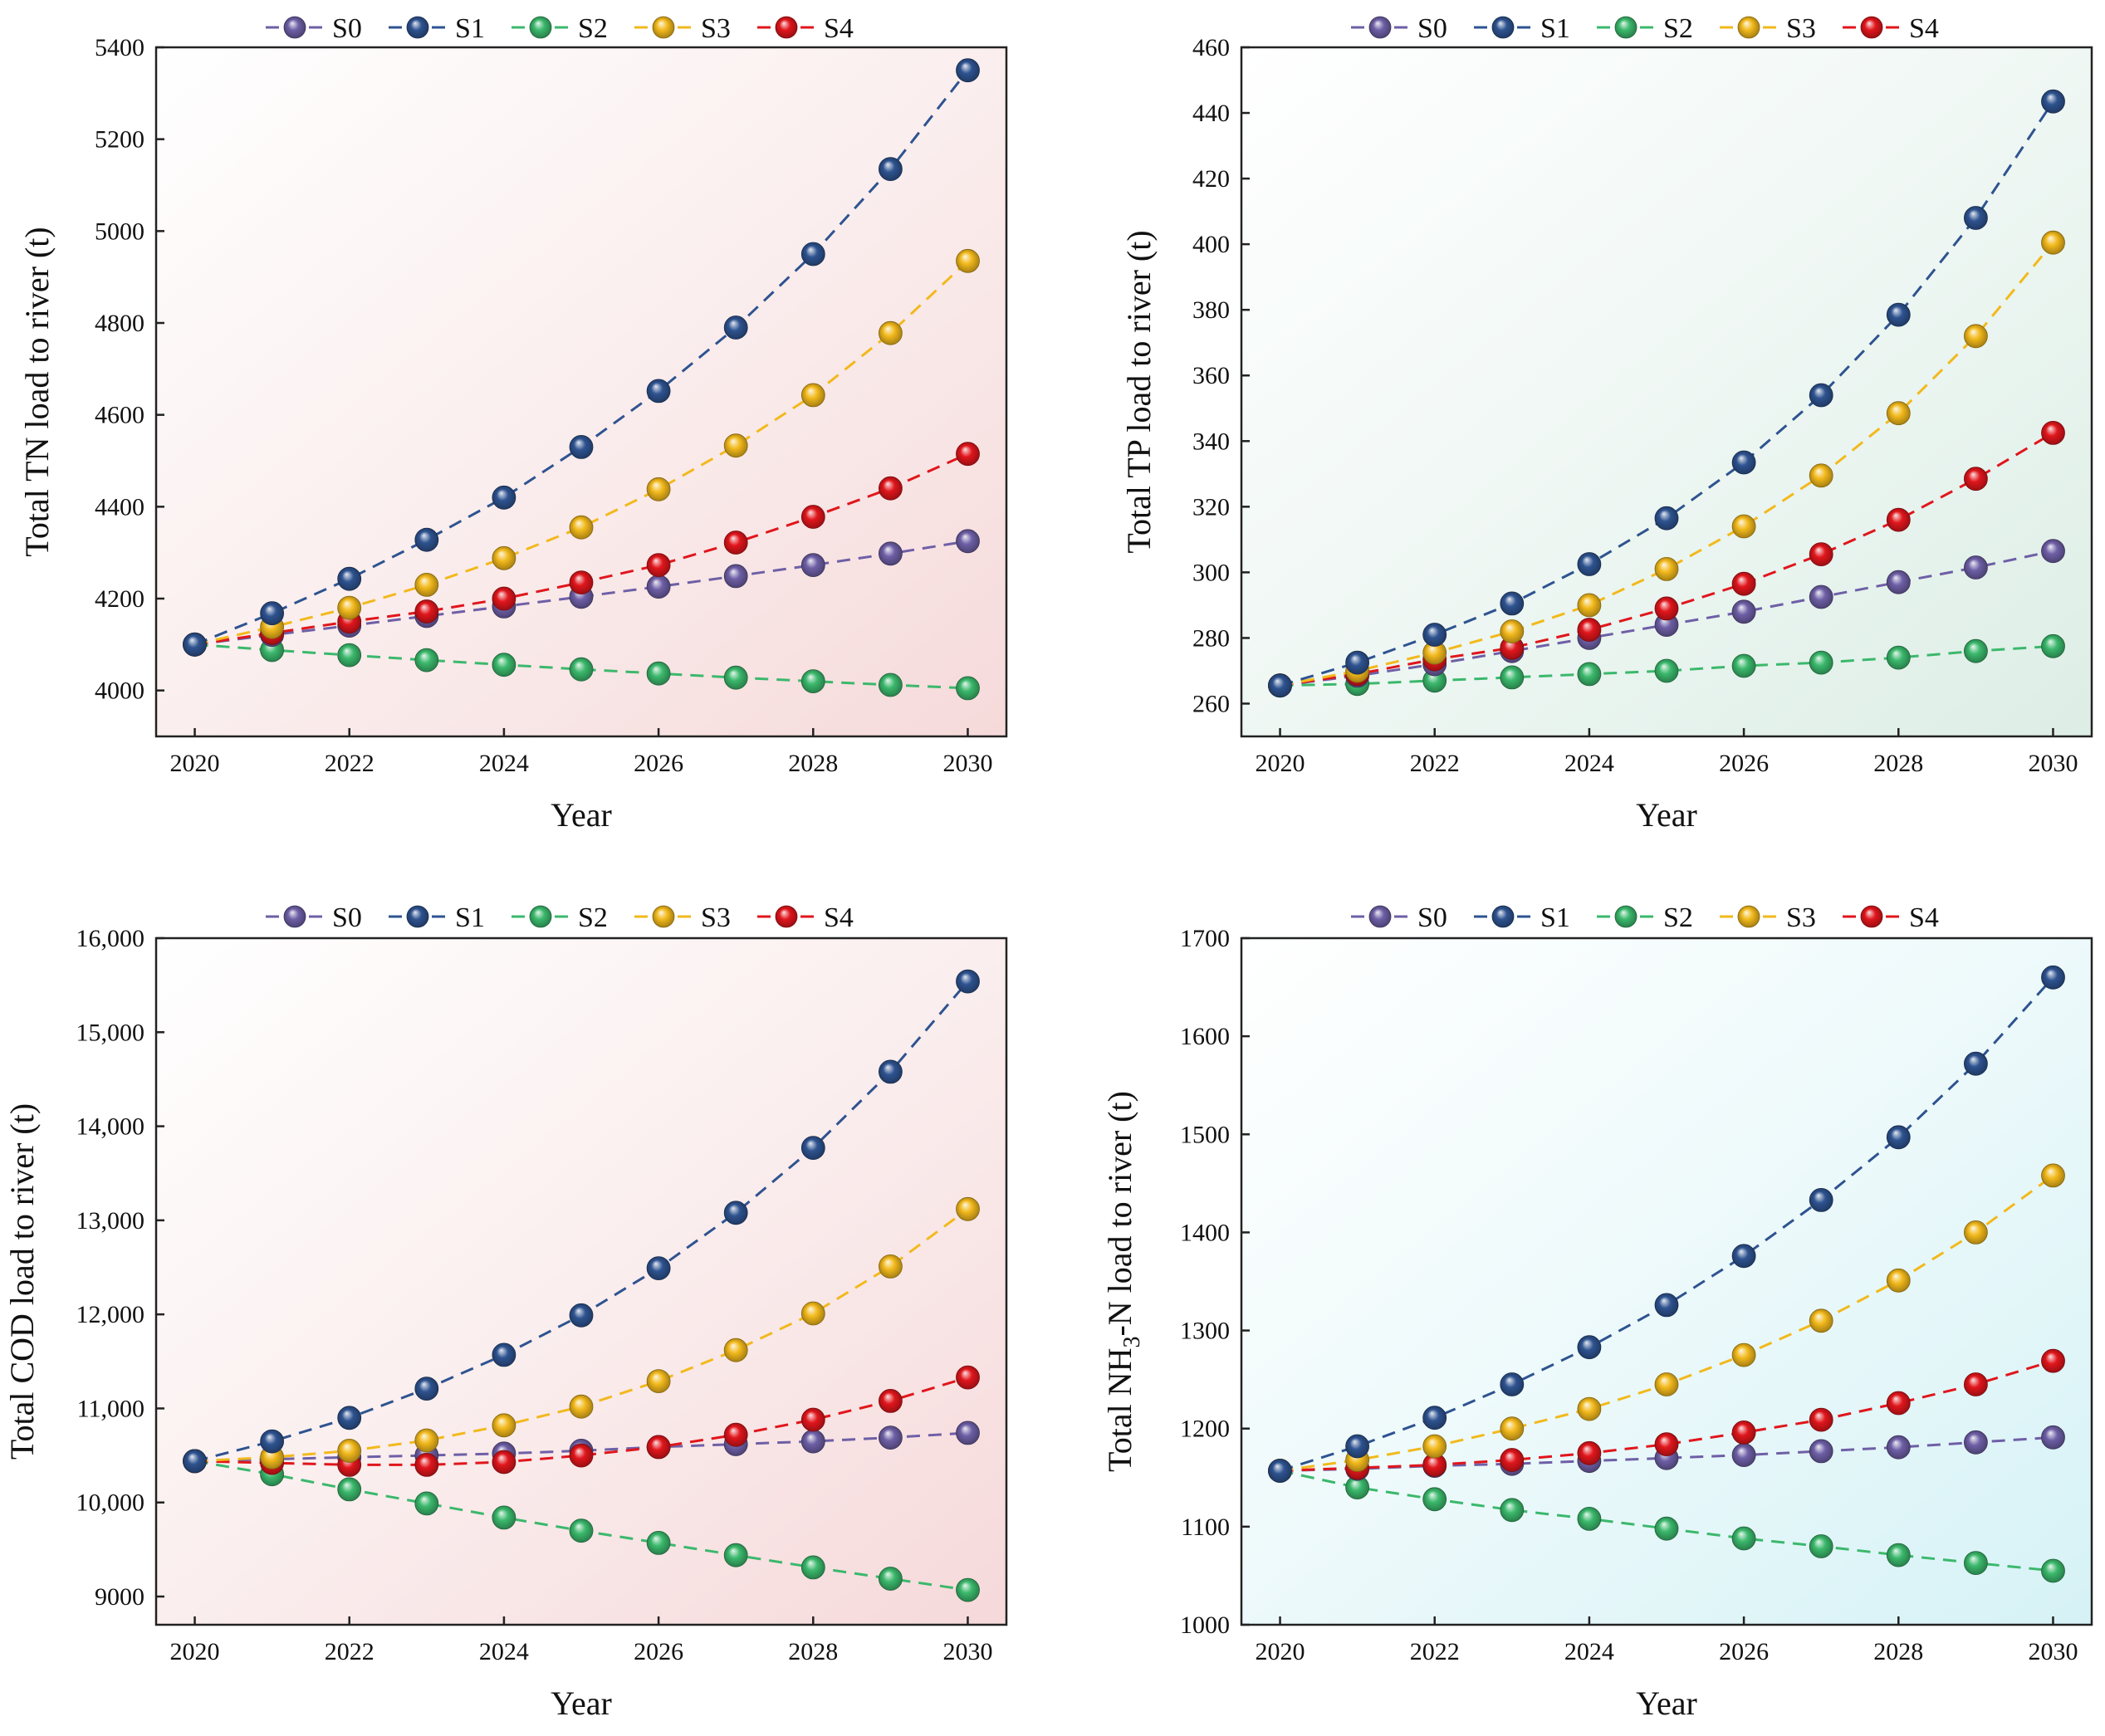 Image resolution: width=2105 pixels, height=1736 pixels. Describe the element at coordinates (2053, 433) in the screenshot. I see `point-S4-2030` at that location.